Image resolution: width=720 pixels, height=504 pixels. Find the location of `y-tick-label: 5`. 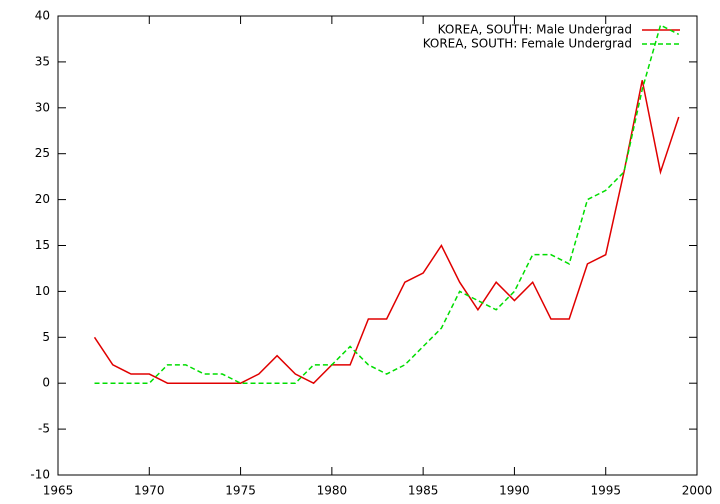

y-tick-label: 5 is located at coordinates (46, 337).